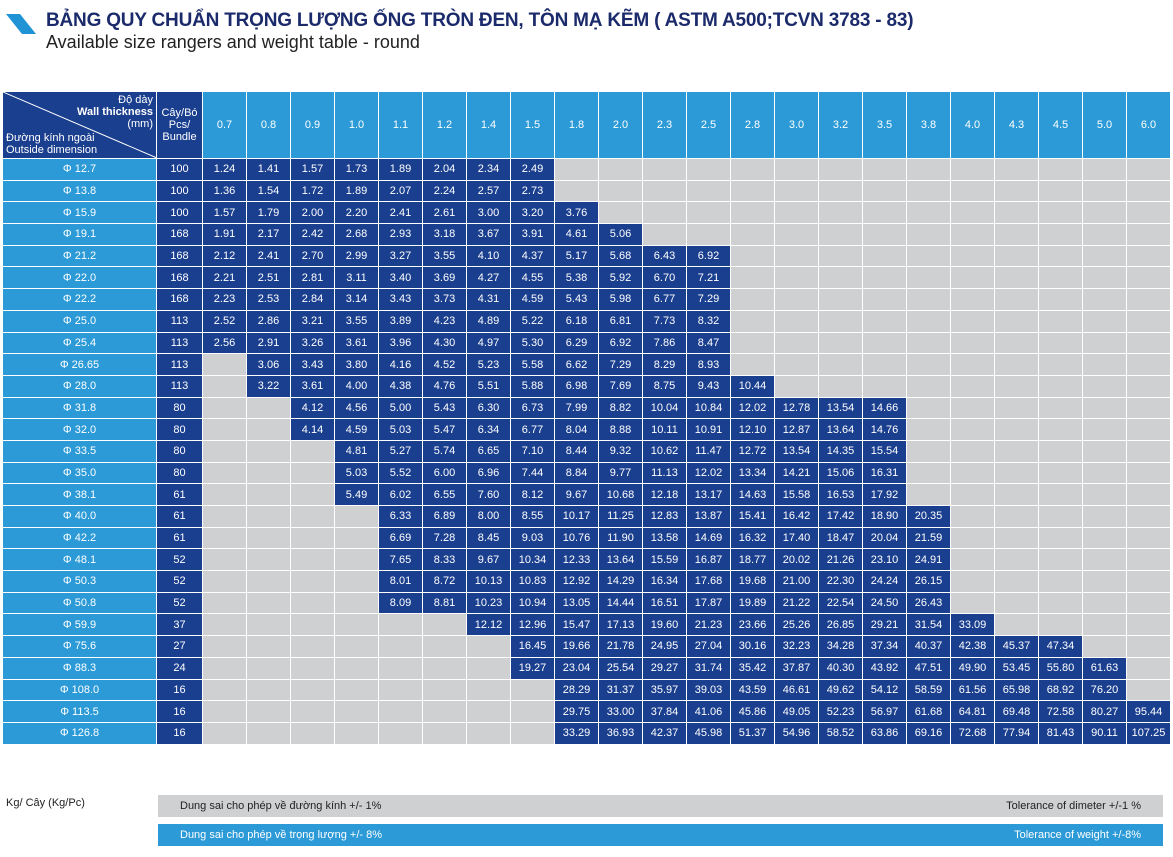  I want to click on weight-cell: 26.43, so click(928, 603).